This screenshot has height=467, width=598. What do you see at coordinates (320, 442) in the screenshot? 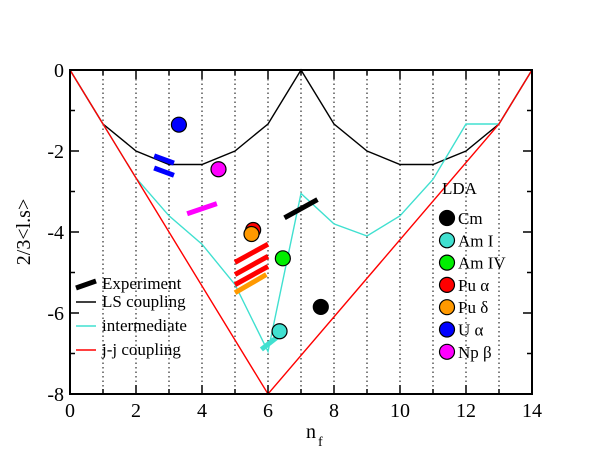
I see `x-axis-label-subscript: f` at bounding box center [320, 442].